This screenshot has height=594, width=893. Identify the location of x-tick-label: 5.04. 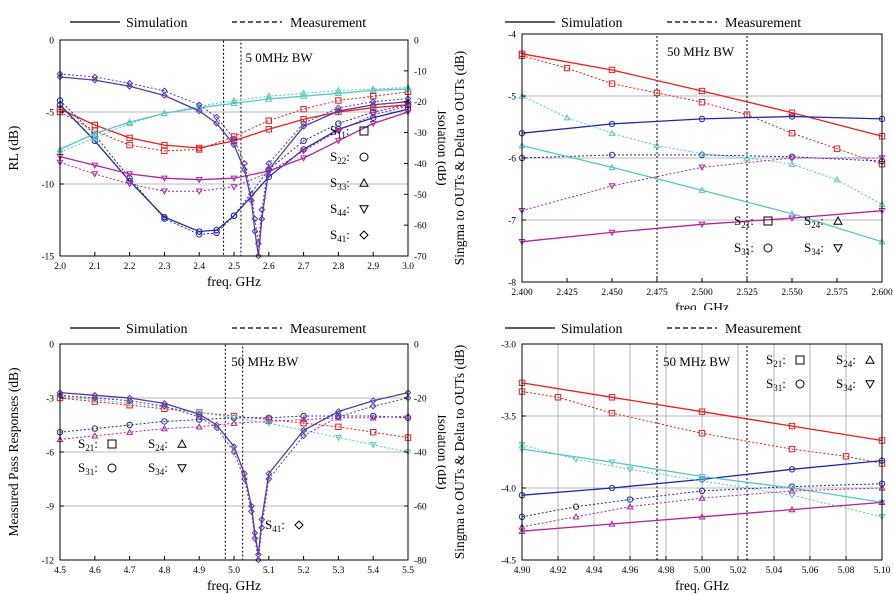
(774, 571).